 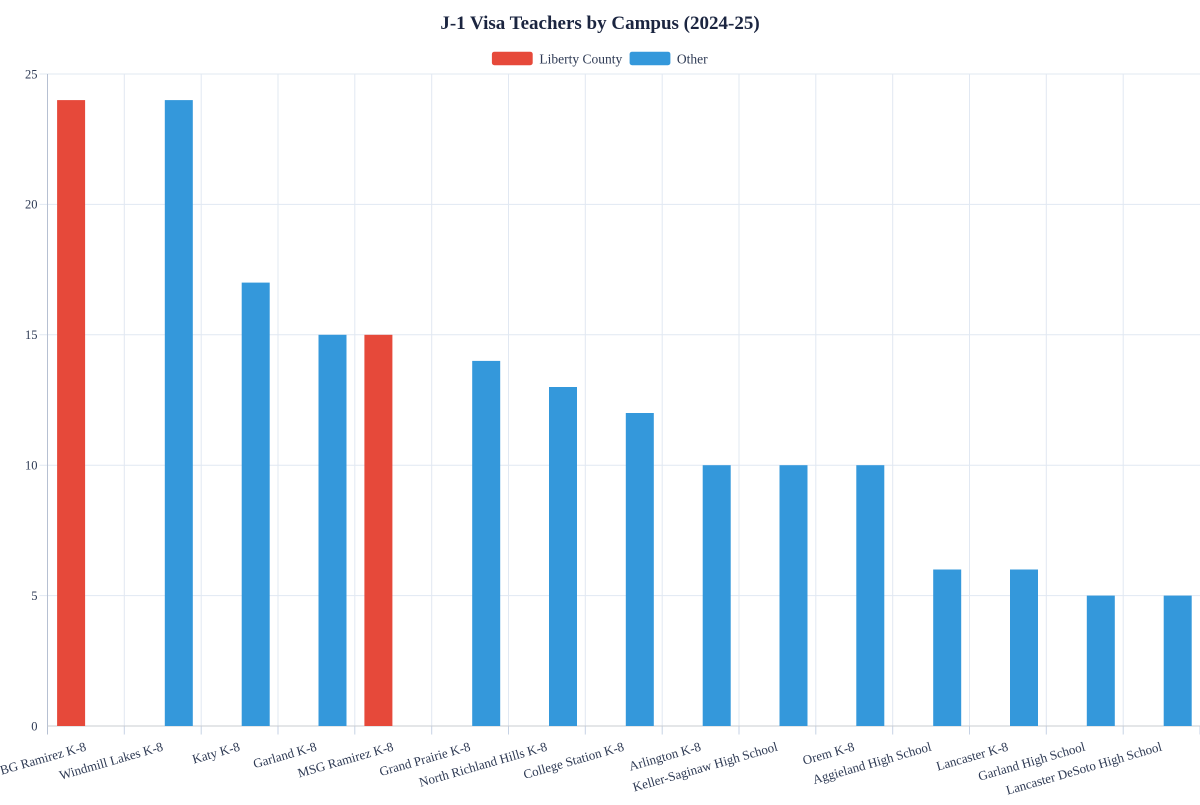 I want to click on svg-text: 5, so click(x=34, y=596).